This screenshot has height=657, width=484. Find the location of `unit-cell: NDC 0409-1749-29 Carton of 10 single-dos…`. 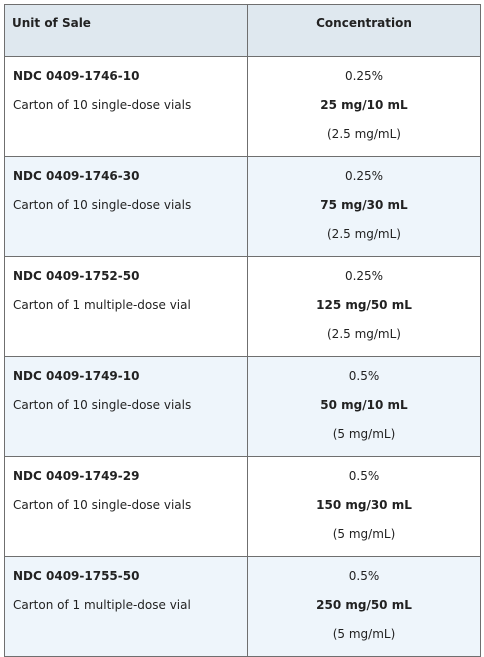

unit-cell: NDC 0409-1749-29 Carton of 10 single-dos… is located at coordinates (126, 506).